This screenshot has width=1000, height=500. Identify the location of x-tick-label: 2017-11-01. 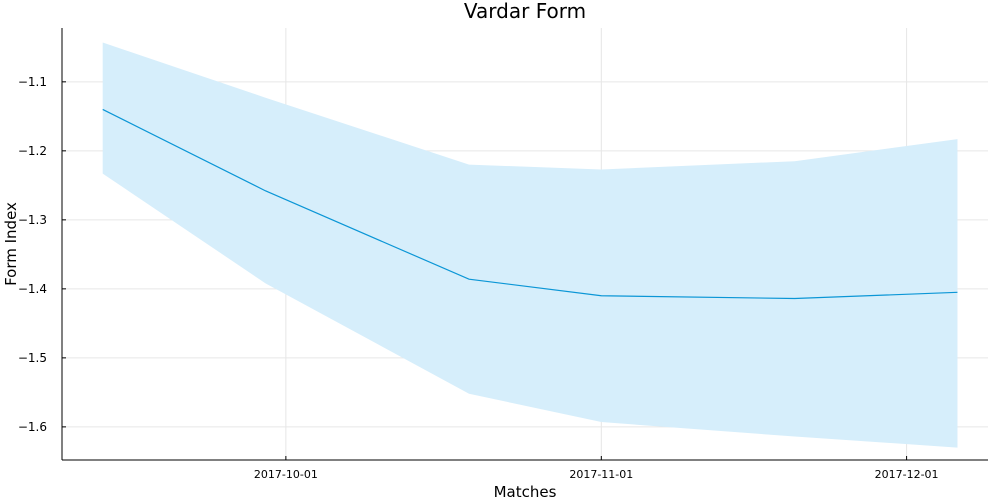
(601, 474).